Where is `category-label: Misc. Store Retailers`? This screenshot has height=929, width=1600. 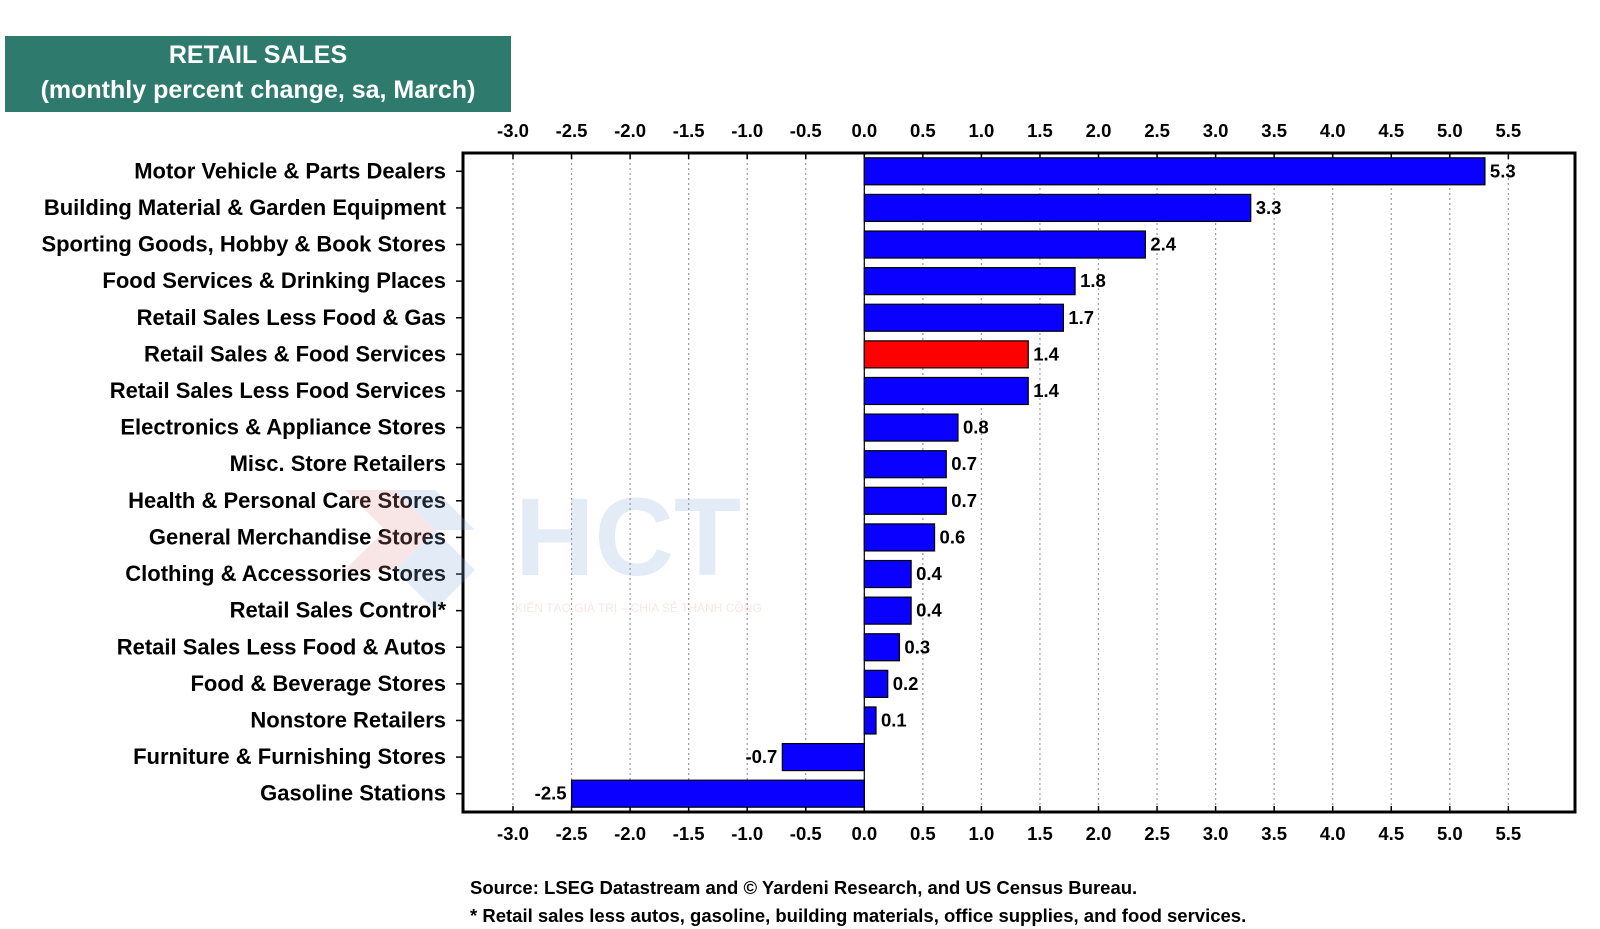
category-label: Misc. Store Retailers is located at coordinates (338, 463).